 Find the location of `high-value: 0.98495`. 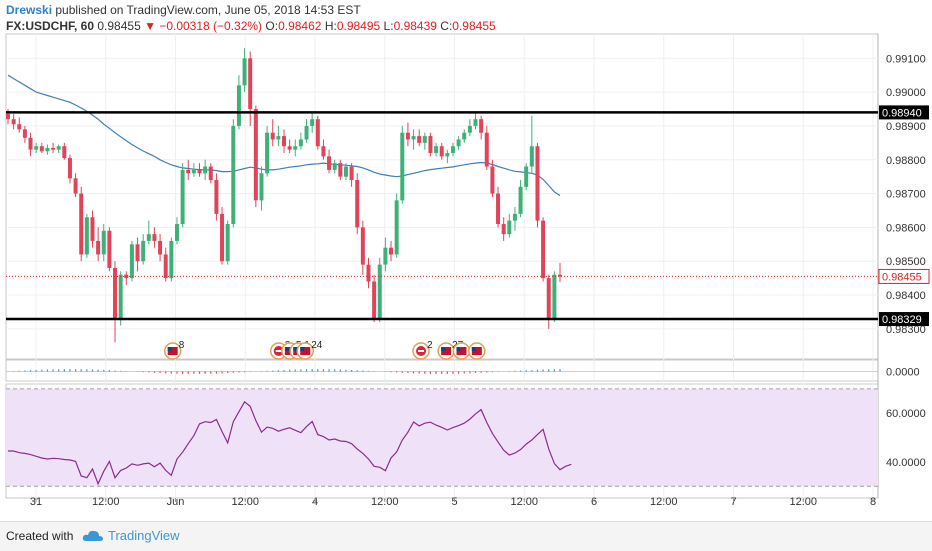

high-value: 0.98495 is located at coordinates (358, 26).